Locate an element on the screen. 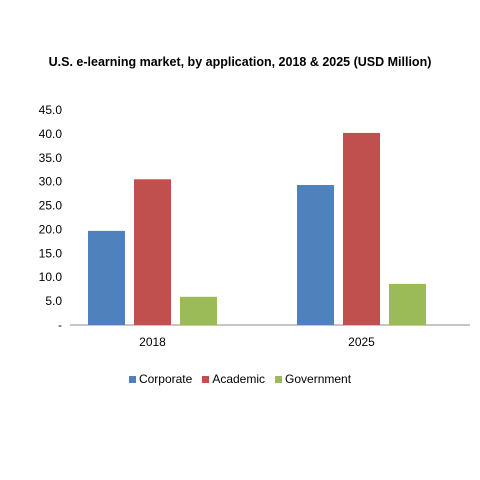  y-tick-label: 45.0 is located at coordinates (51, 110).